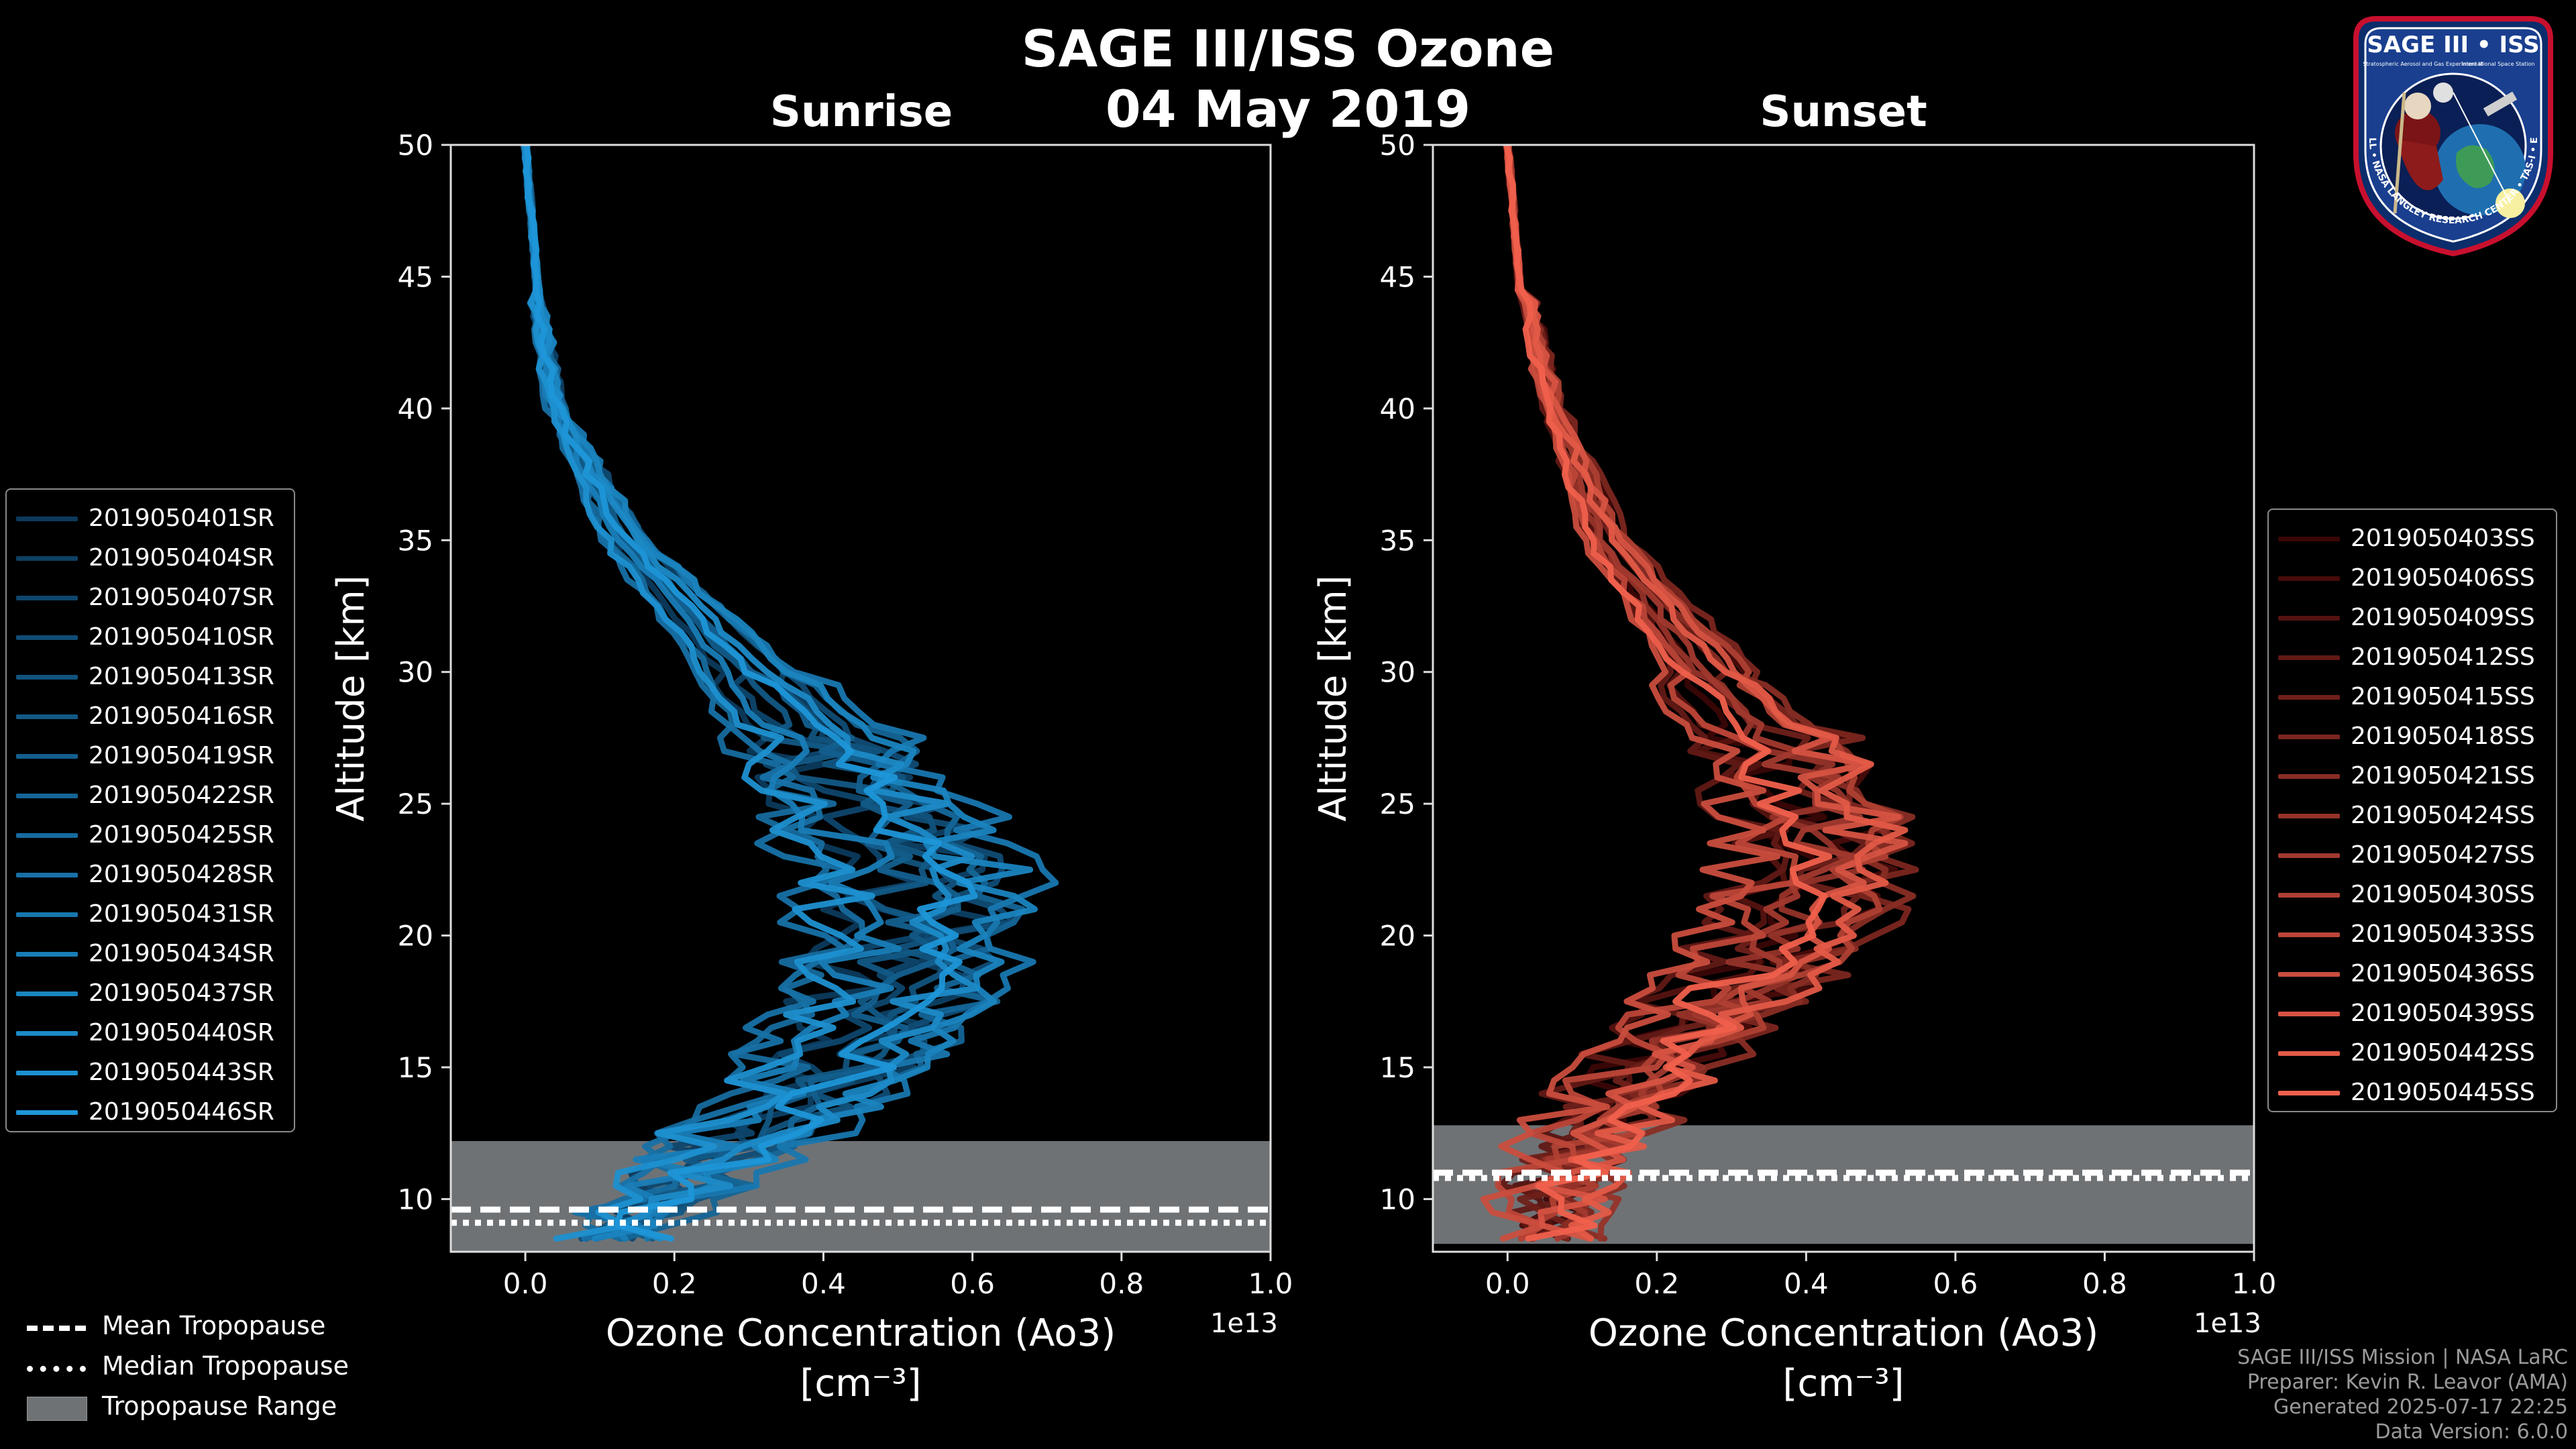  What do you see at coordinates (1397, 936) in the screenshot?
I see `sunset-ytick-label: 20` at bounding box center [1397, 936].